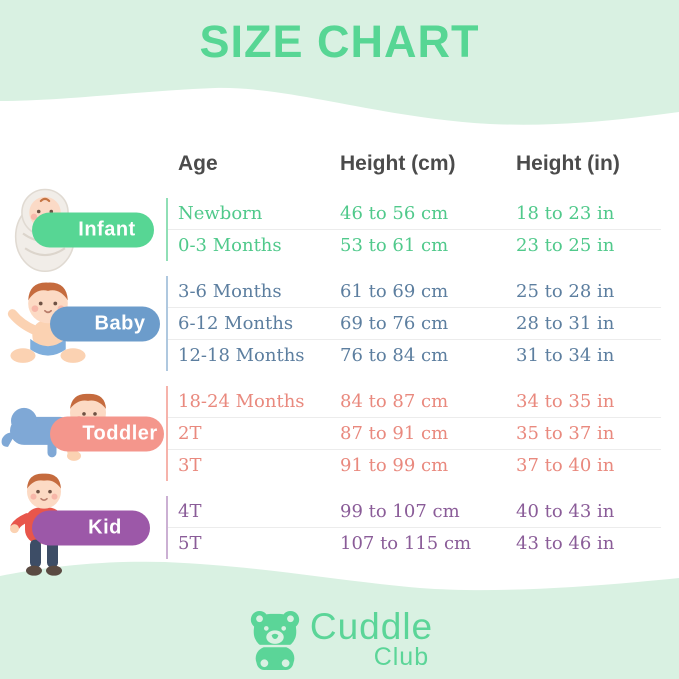 This screenshot has width=679, height=679. Describe the element at coordinates (565, 355) in the screenshot. I see `cell-height-in: 31 to 34 in` at that location.